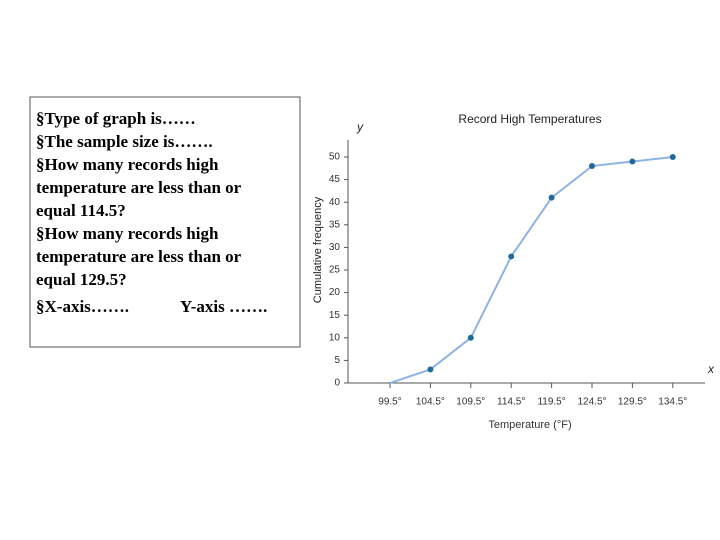 The height and width of the screenshot is (540, 720). What do you see at coordinates (529, 119) in the screenshot?
I see `chart-title: Record High Temperatures` at bounding box center [529, 119].